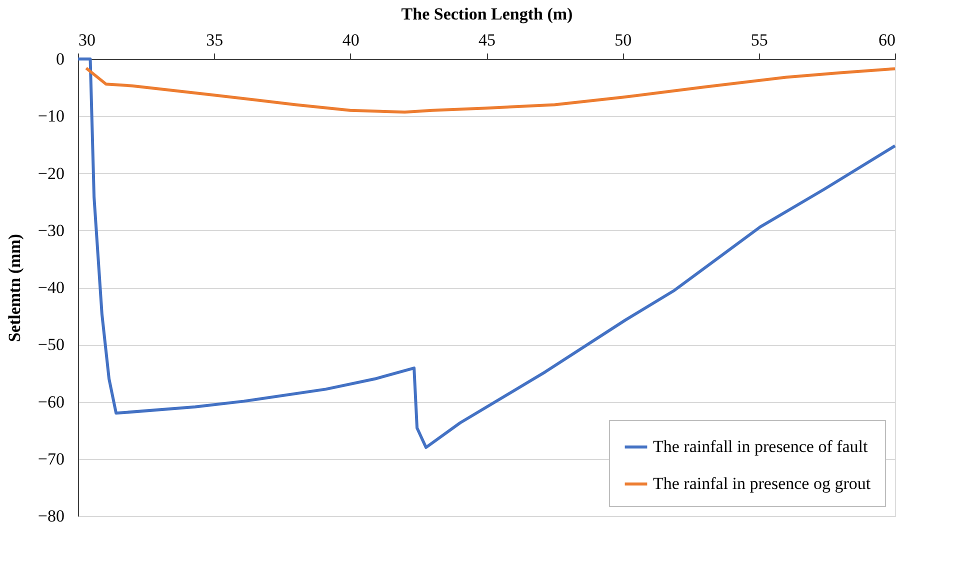 This screenshot has height=578, width=957. Describe the element at coordinates (14, 288) in the screenshot. I see `y-axis-title: Setlemtn (mm)` at that location.